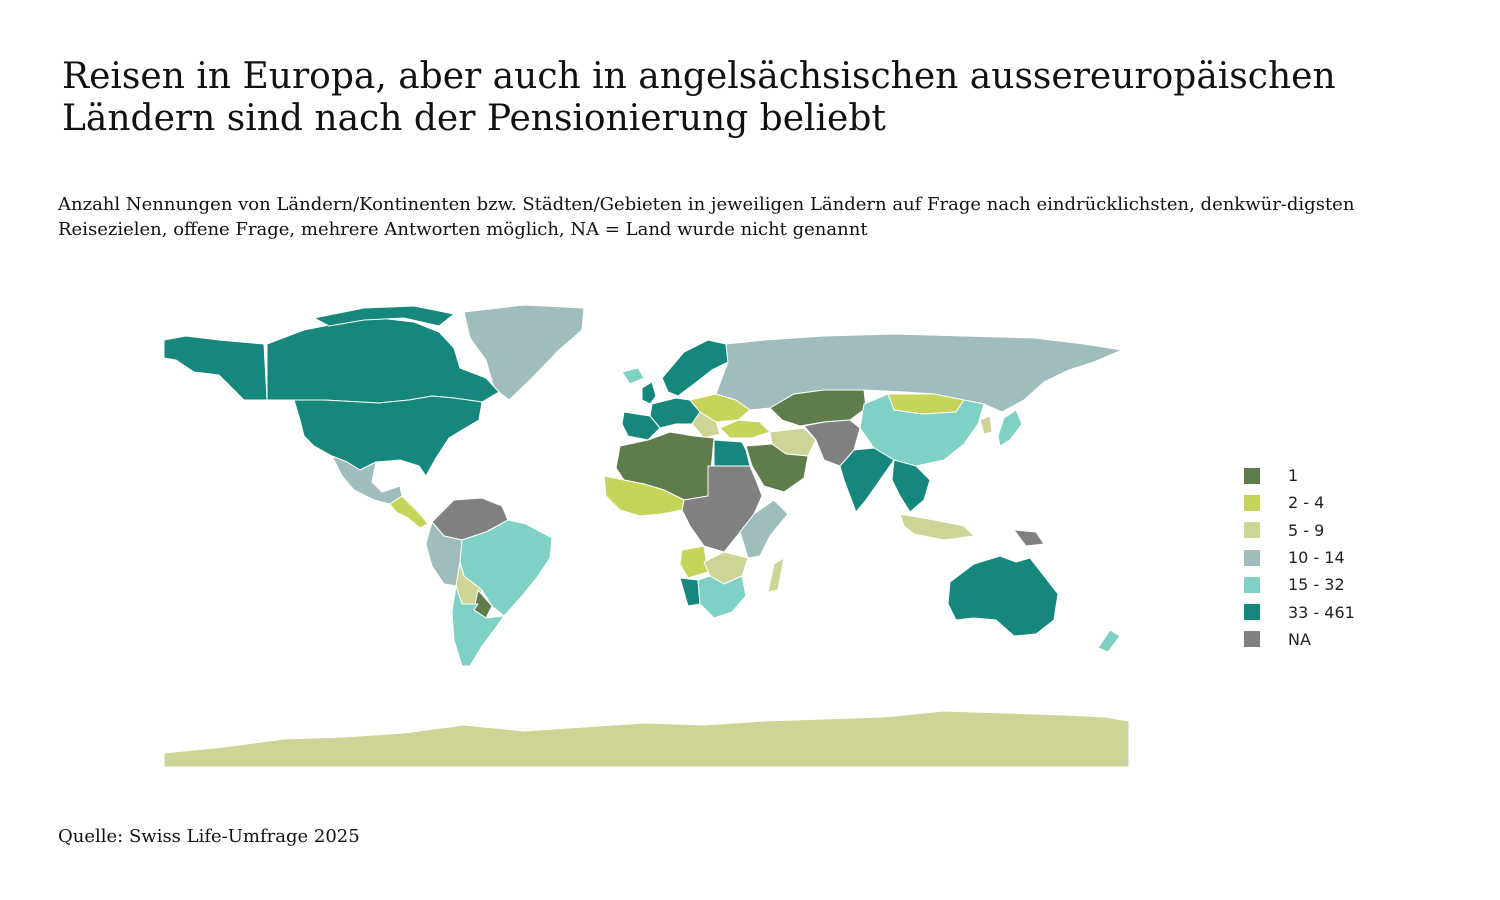 The width and height of the screenshot is (1500, 900). I want to click on region-central-america, so click(409, 512).